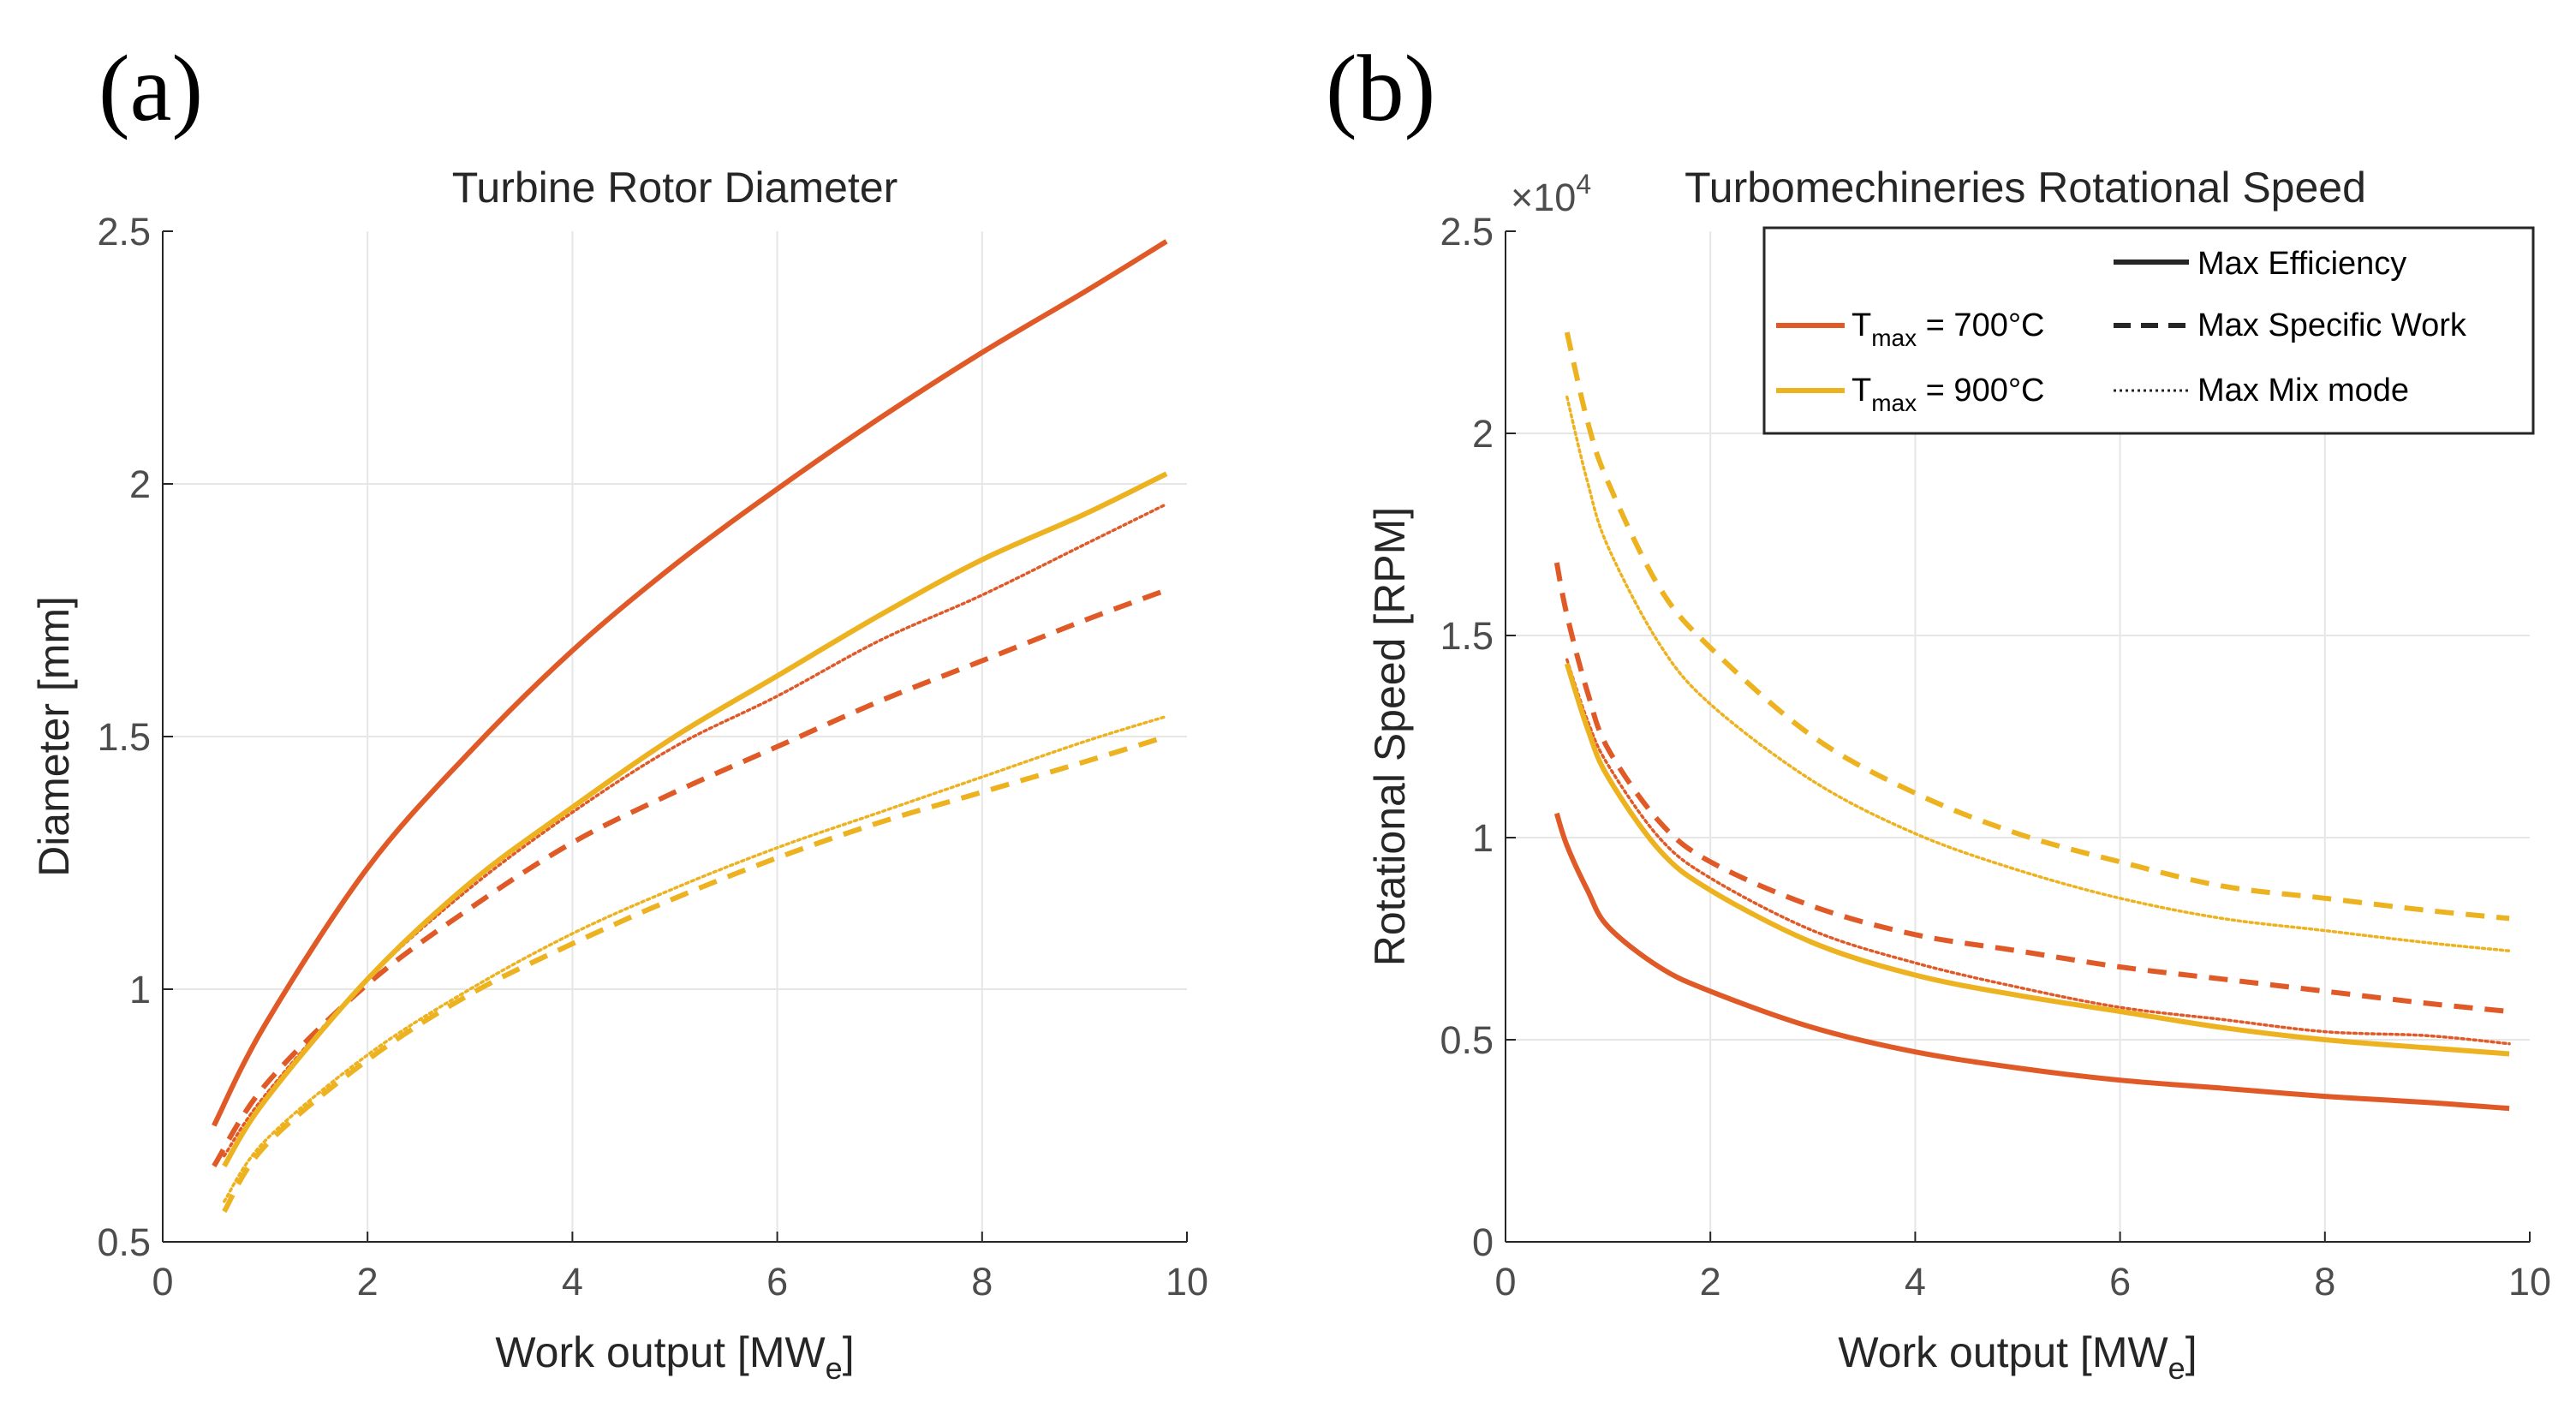 Image resolution: width=2576 pixels, height=1414 pixels. I want to click on chart-b-x-label: Work output [MWe], so click(2018, 1357).